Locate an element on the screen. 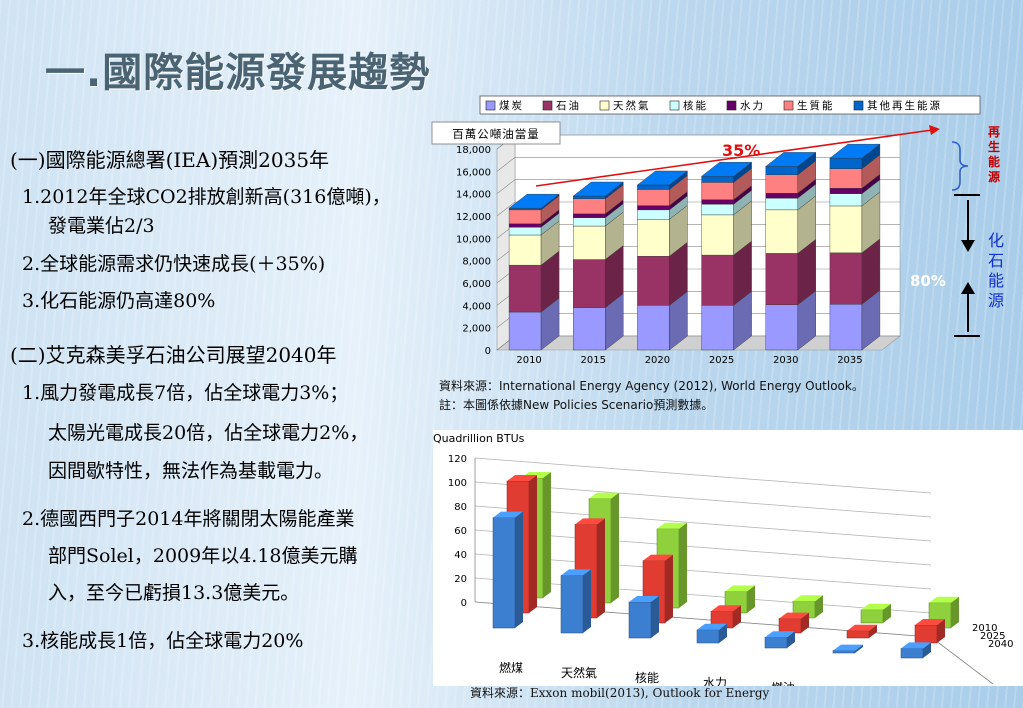  chart1-legend-label: 石油 is located at coordinates (568, 105).